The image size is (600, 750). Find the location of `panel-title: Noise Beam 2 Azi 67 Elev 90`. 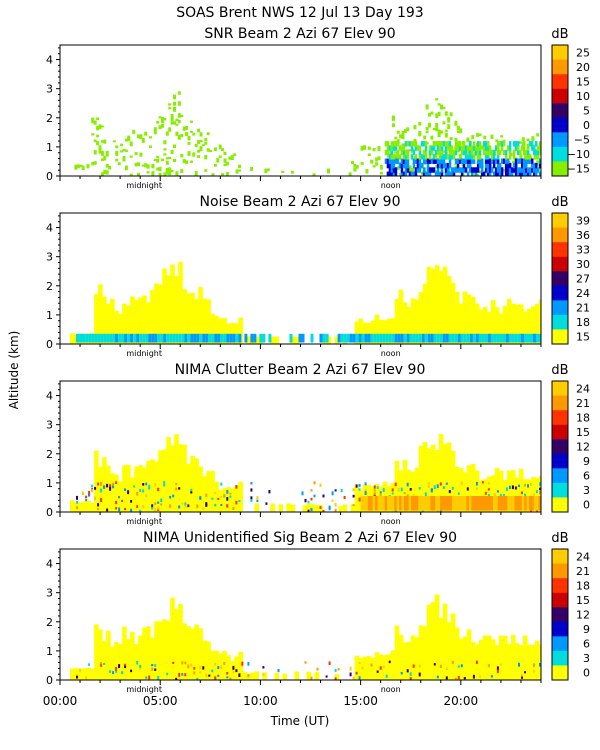

panel-title: Noise Beam 2 Azi 67 Elev 90 is located at coordinates (300, 202).